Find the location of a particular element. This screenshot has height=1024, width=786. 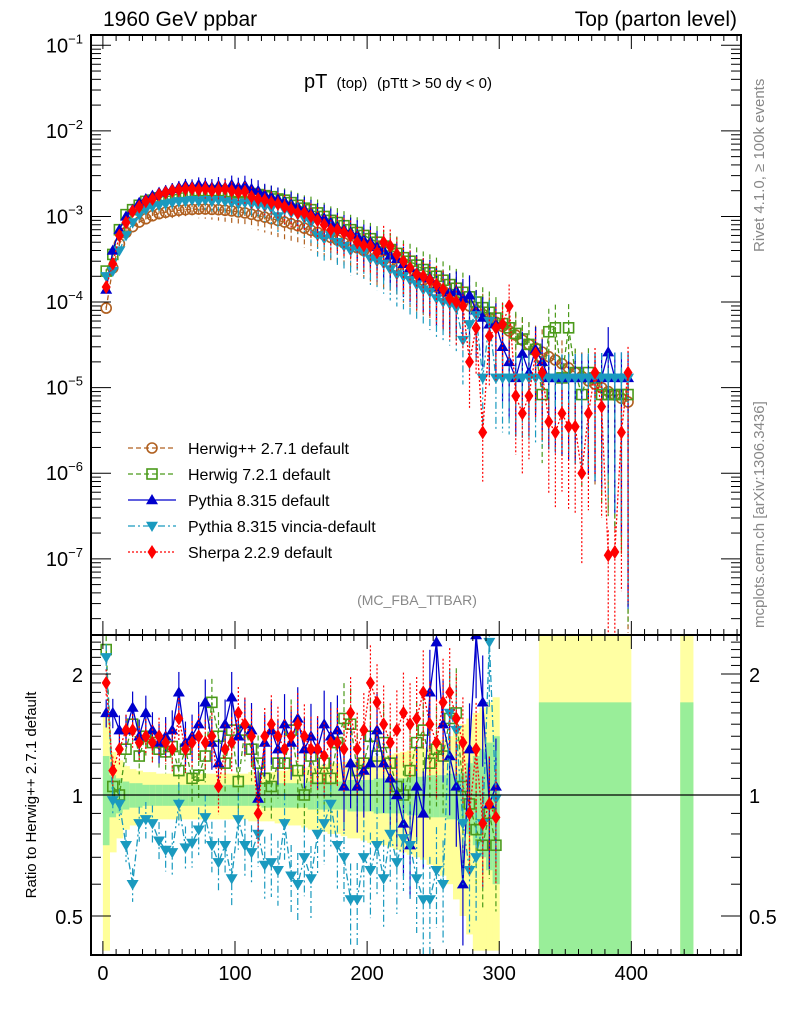

tick-exponent: −1 is located at coordinates (75, 38).